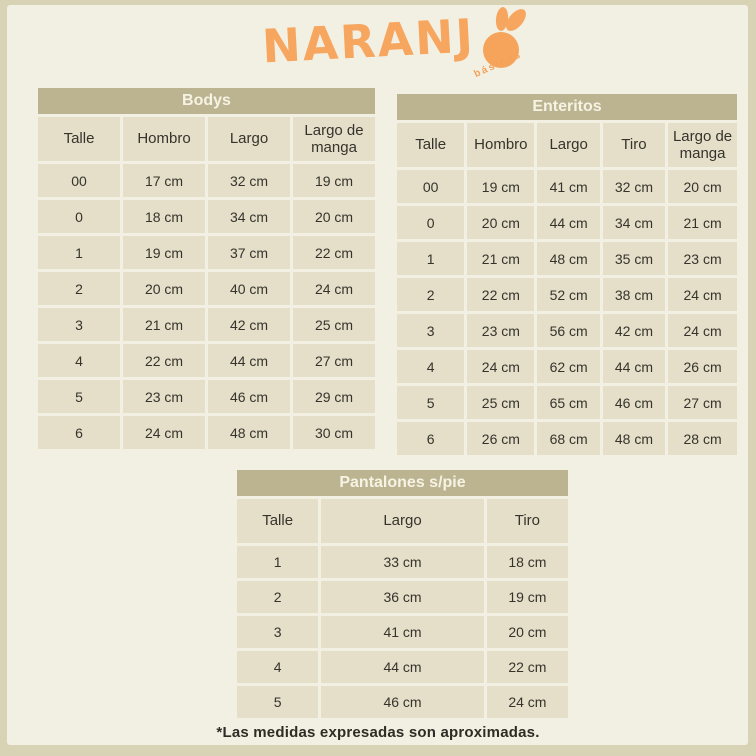 This screenshot has width=756, height=756. Describe the element at coordinates (702, 366) in the screenshot. I see `table-cell: 26 cm` at that location.